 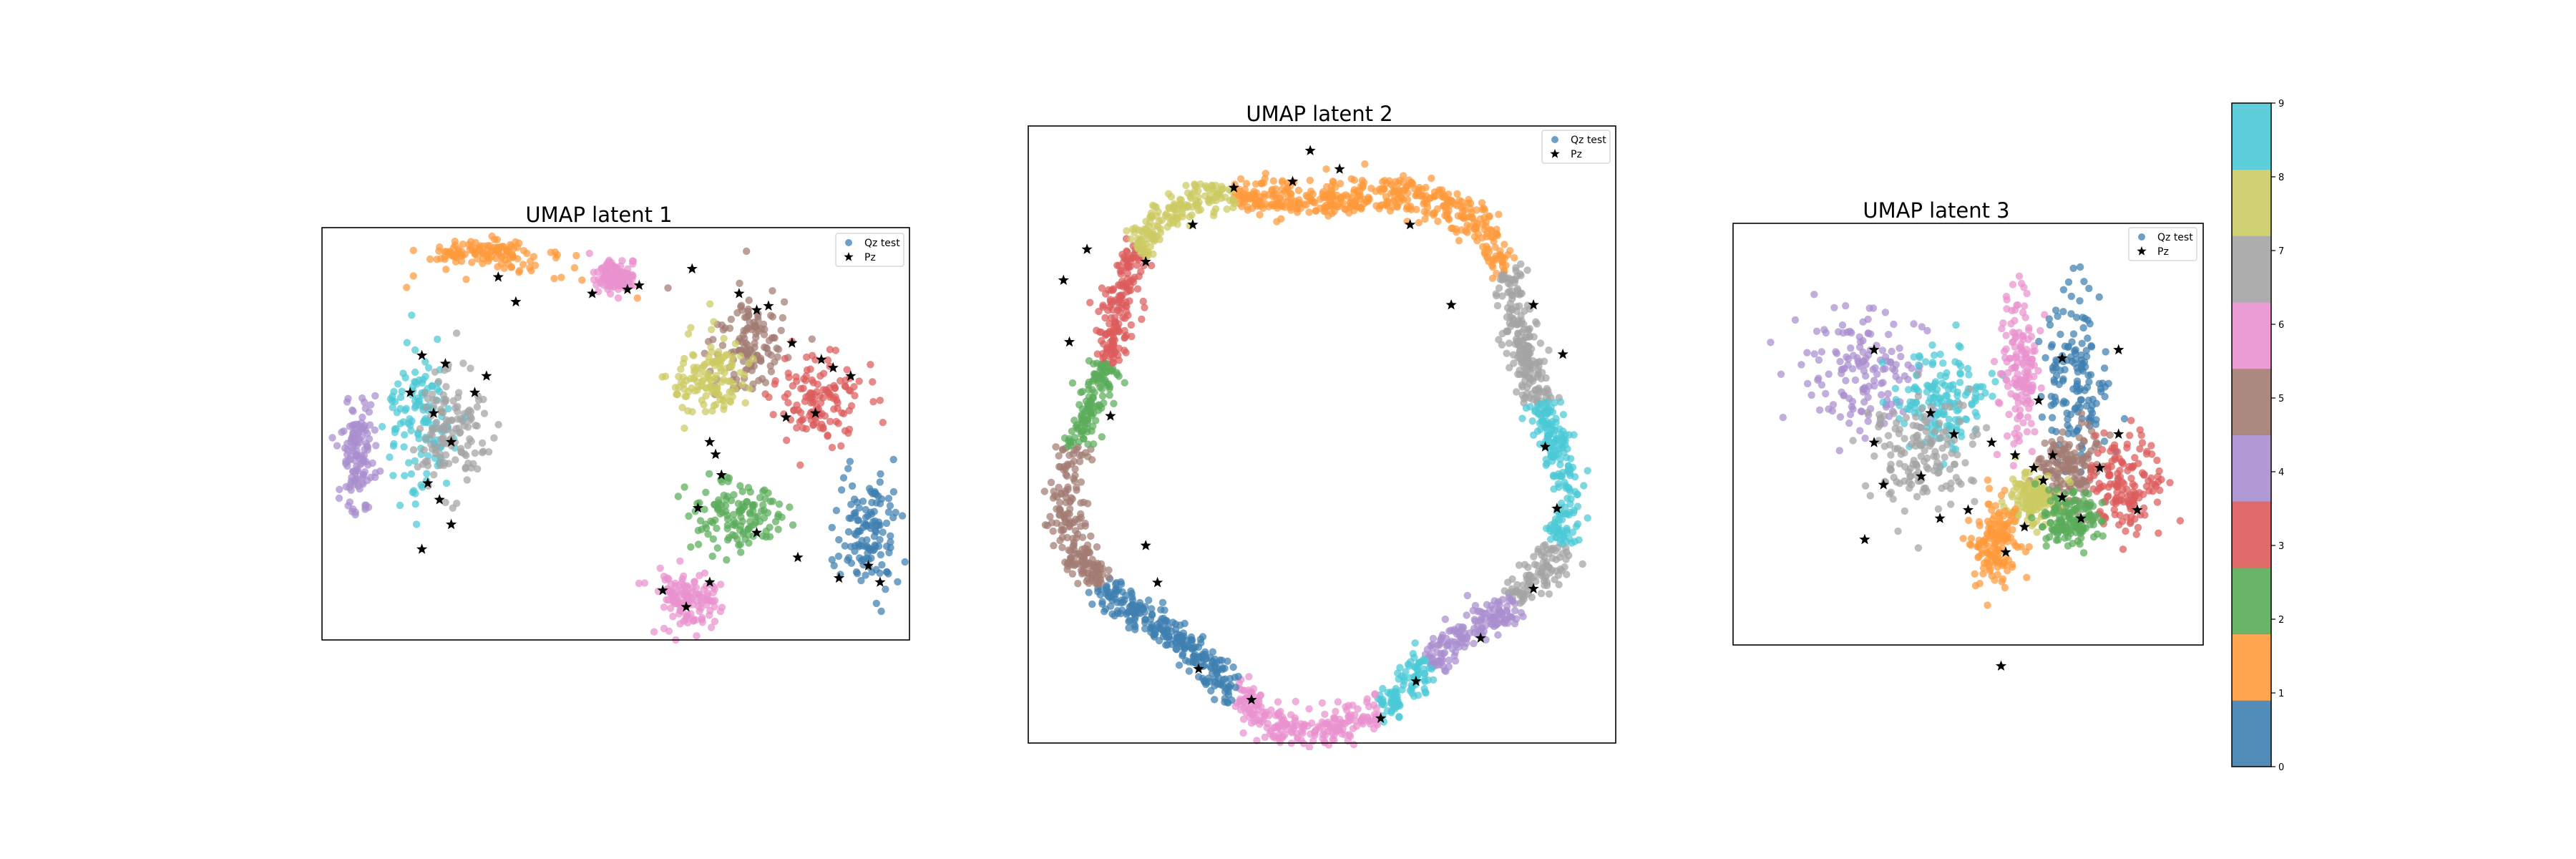 I want to click on legend-pz-marker, so click(x=849, y=256).